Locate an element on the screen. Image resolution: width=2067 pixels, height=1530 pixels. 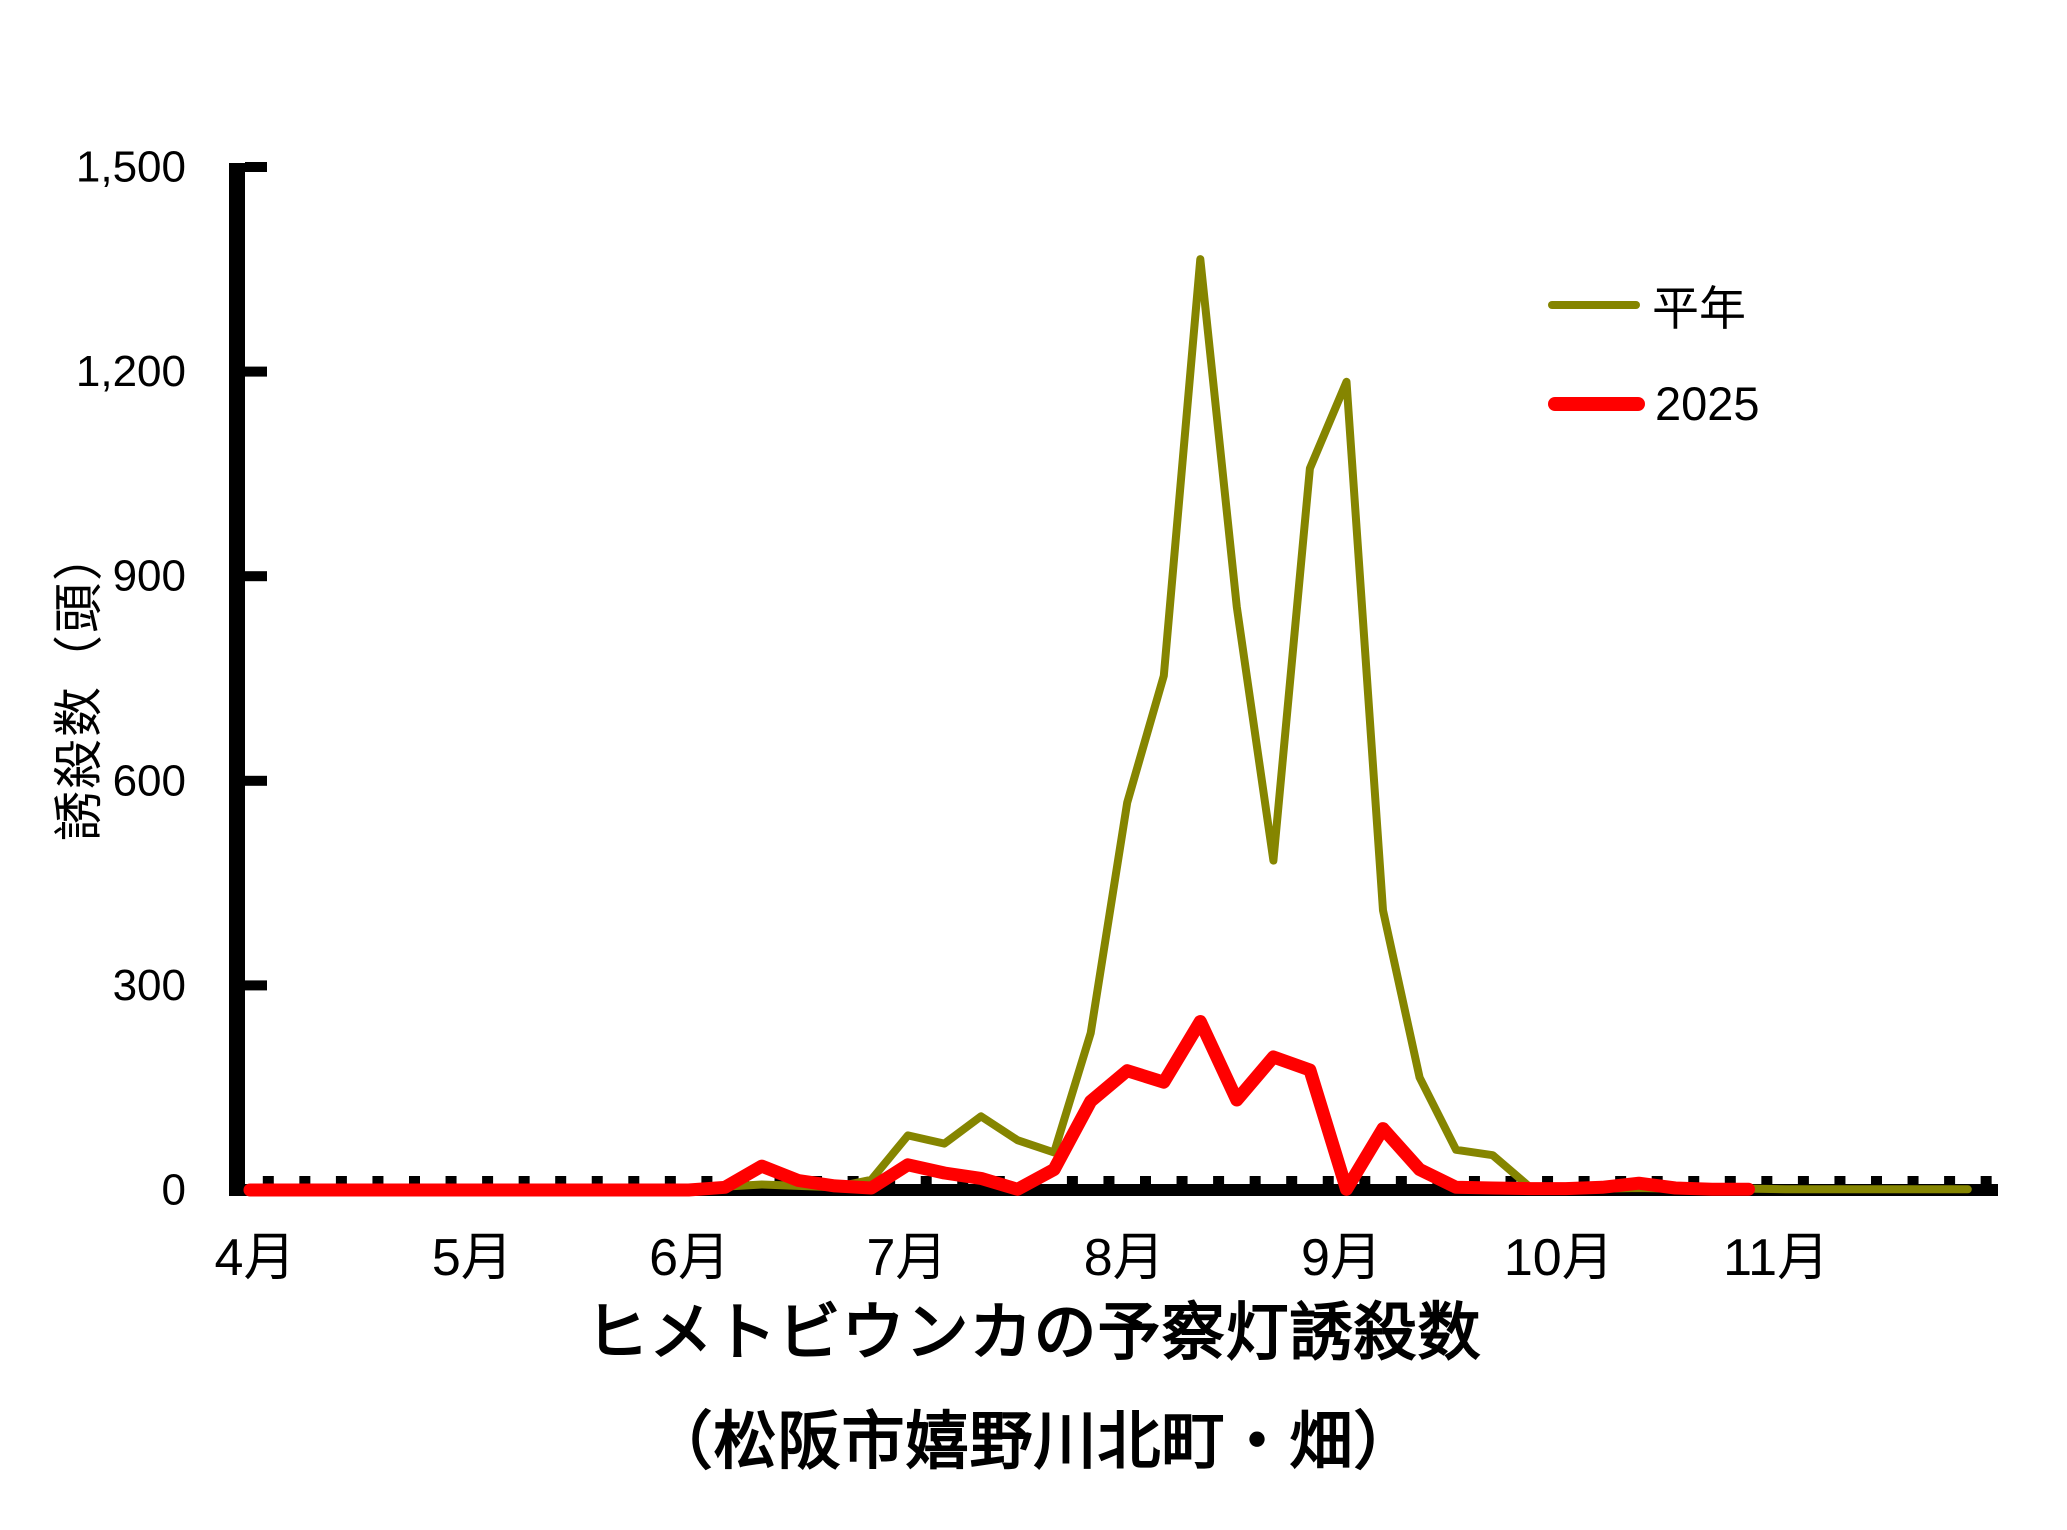
y-axis-title: 誘殺数（頭） is located at coordinates (79, 685).